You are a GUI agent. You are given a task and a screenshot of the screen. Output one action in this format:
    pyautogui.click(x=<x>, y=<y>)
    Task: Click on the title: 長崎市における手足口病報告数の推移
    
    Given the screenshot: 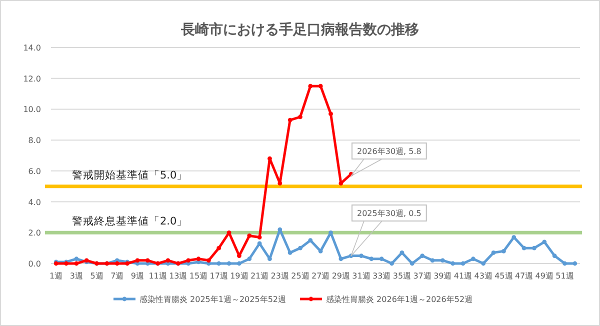 What is the action you would take?
    pyautogui.click(x=300, y=30)
    